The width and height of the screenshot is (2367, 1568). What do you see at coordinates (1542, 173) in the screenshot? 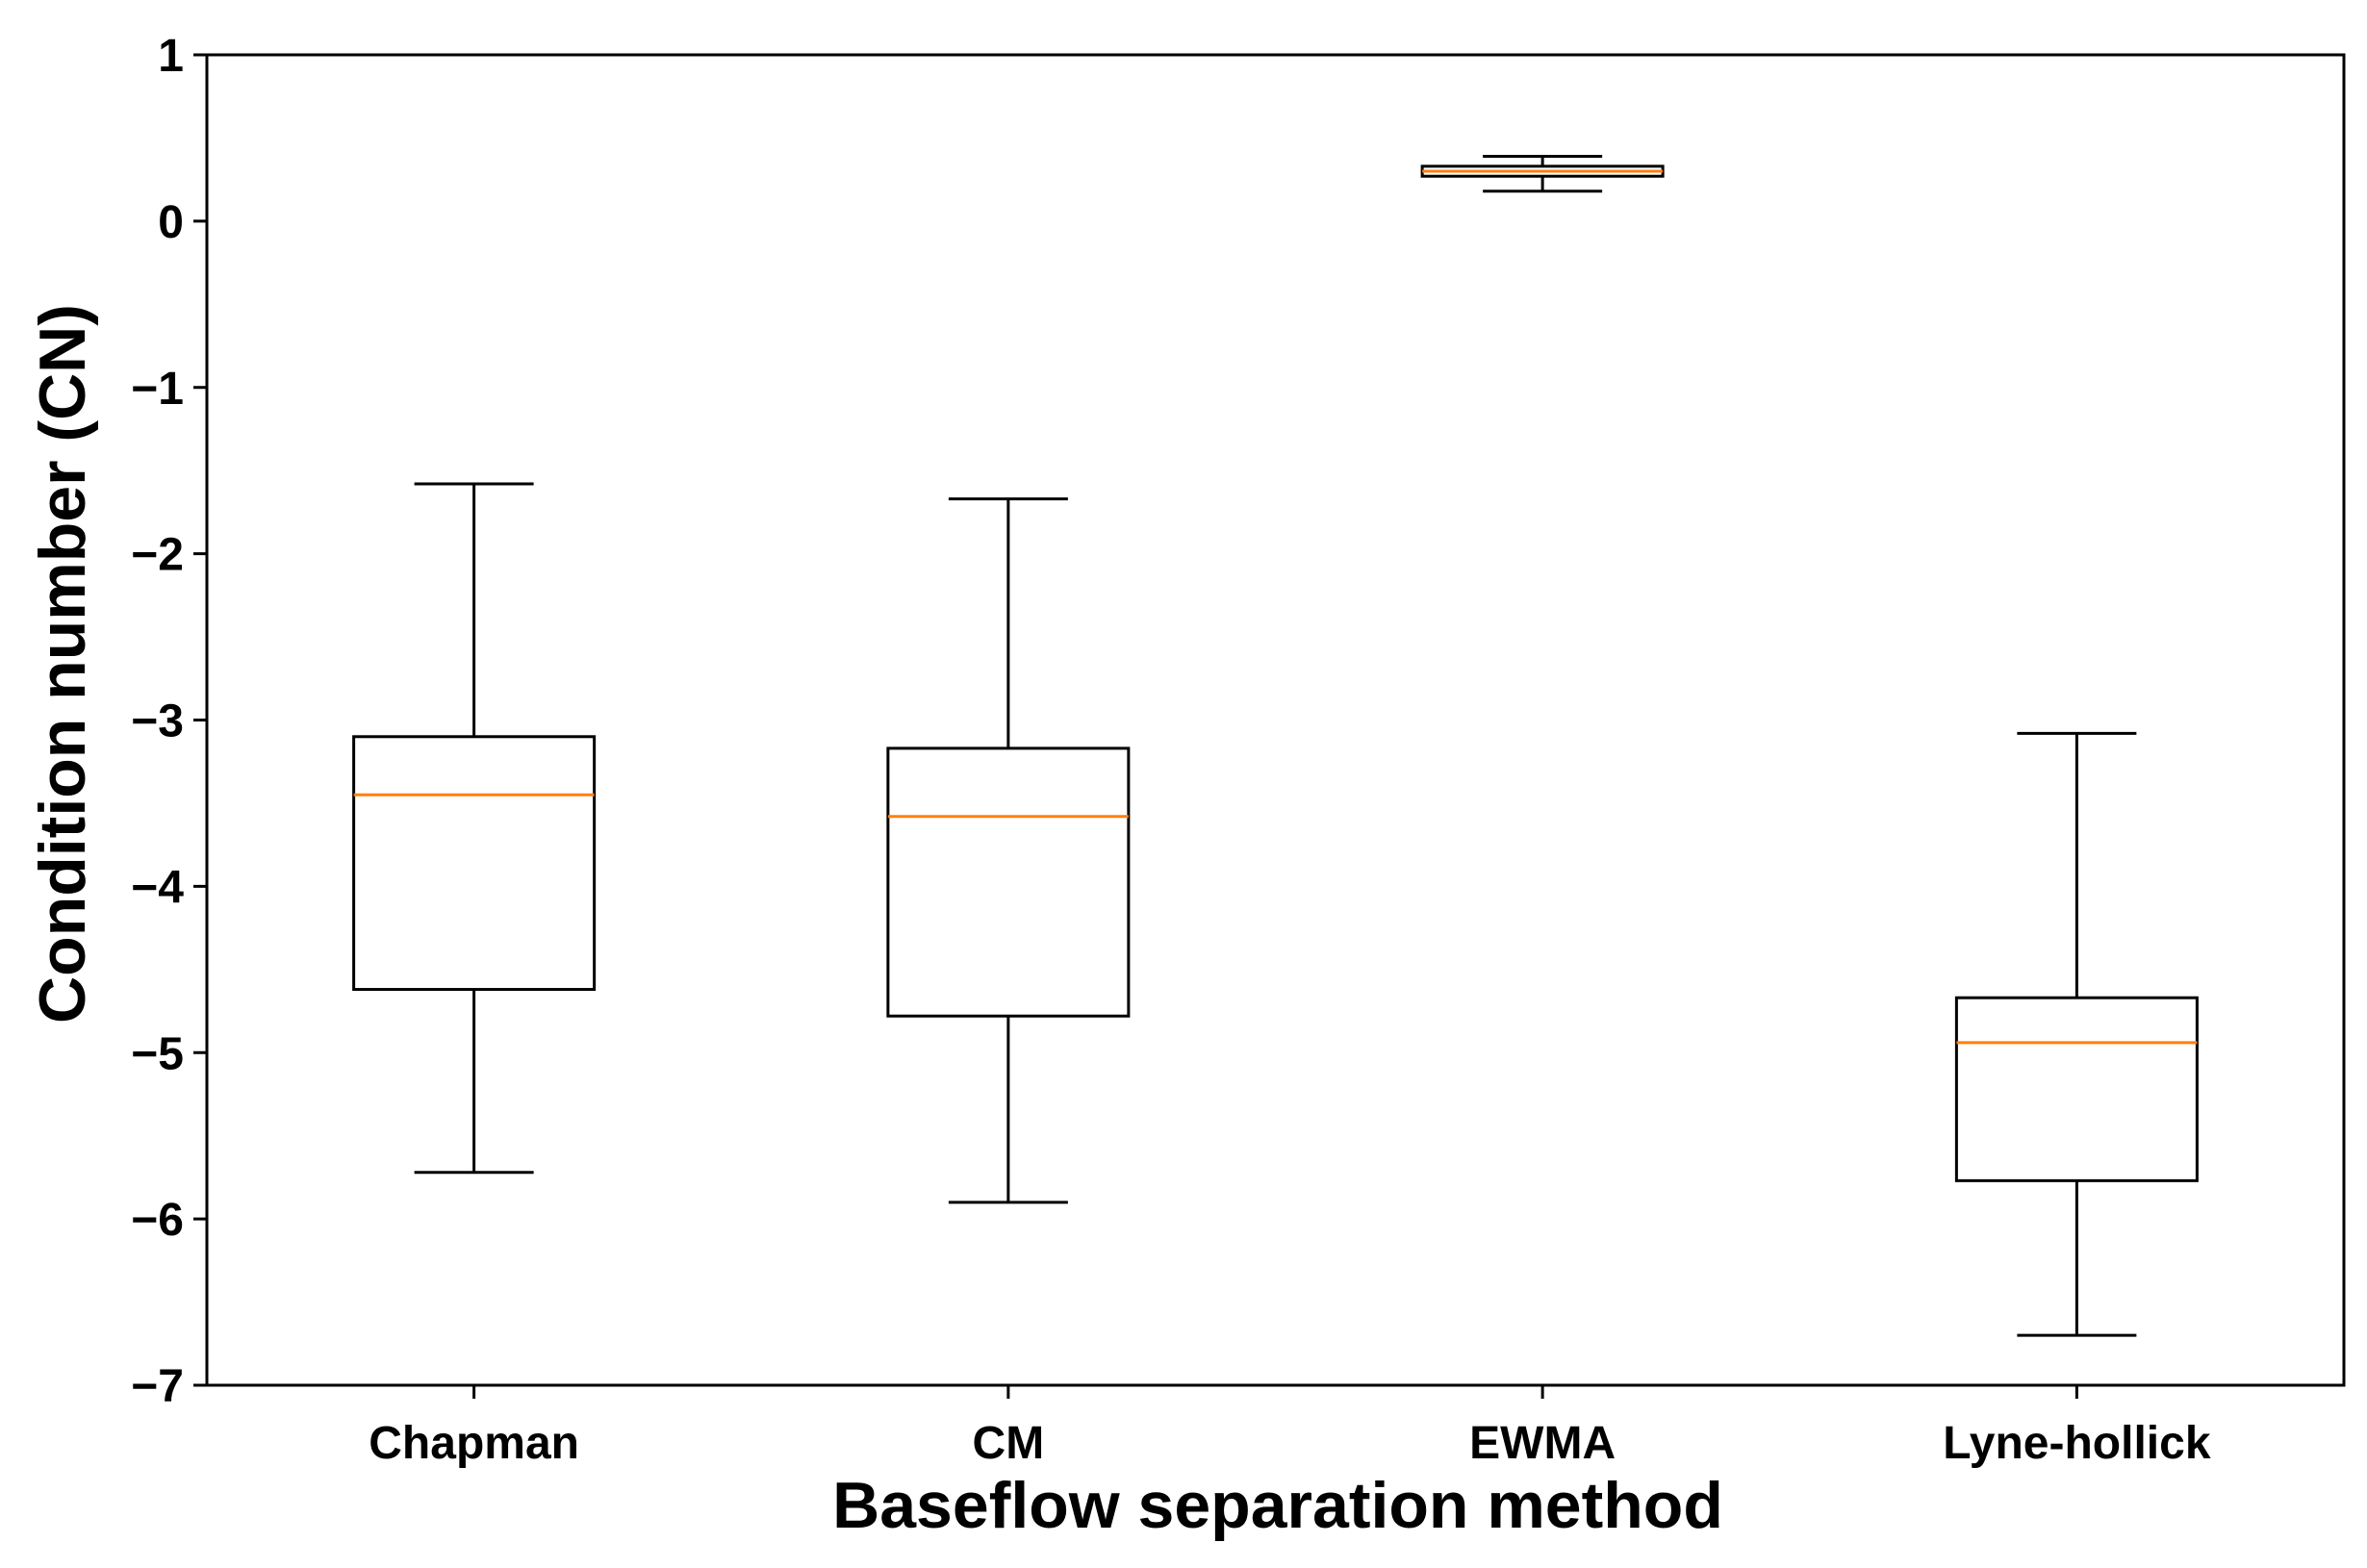
I see `box-ewma` at bounding box center [1542, 173].